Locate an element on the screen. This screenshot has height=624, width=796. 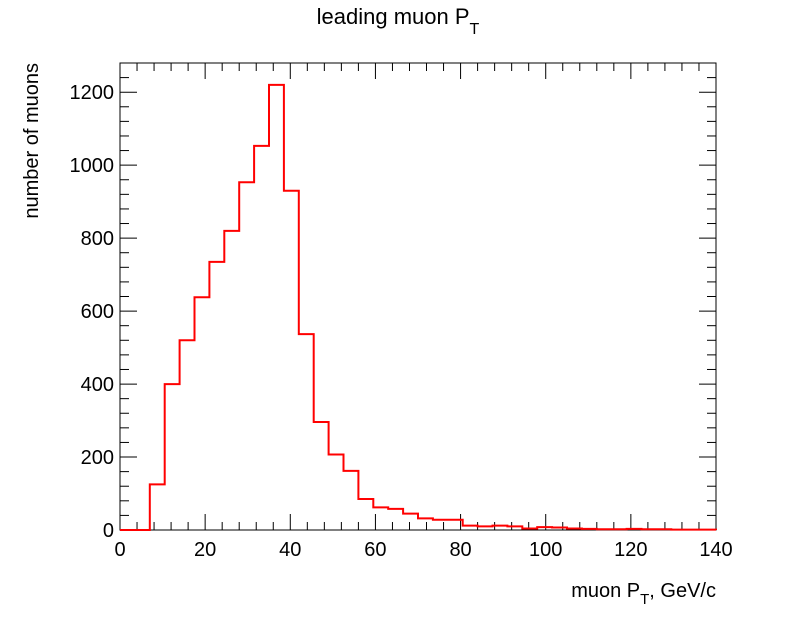
y-tick-label: 600 is located at coordinates (97, 312).